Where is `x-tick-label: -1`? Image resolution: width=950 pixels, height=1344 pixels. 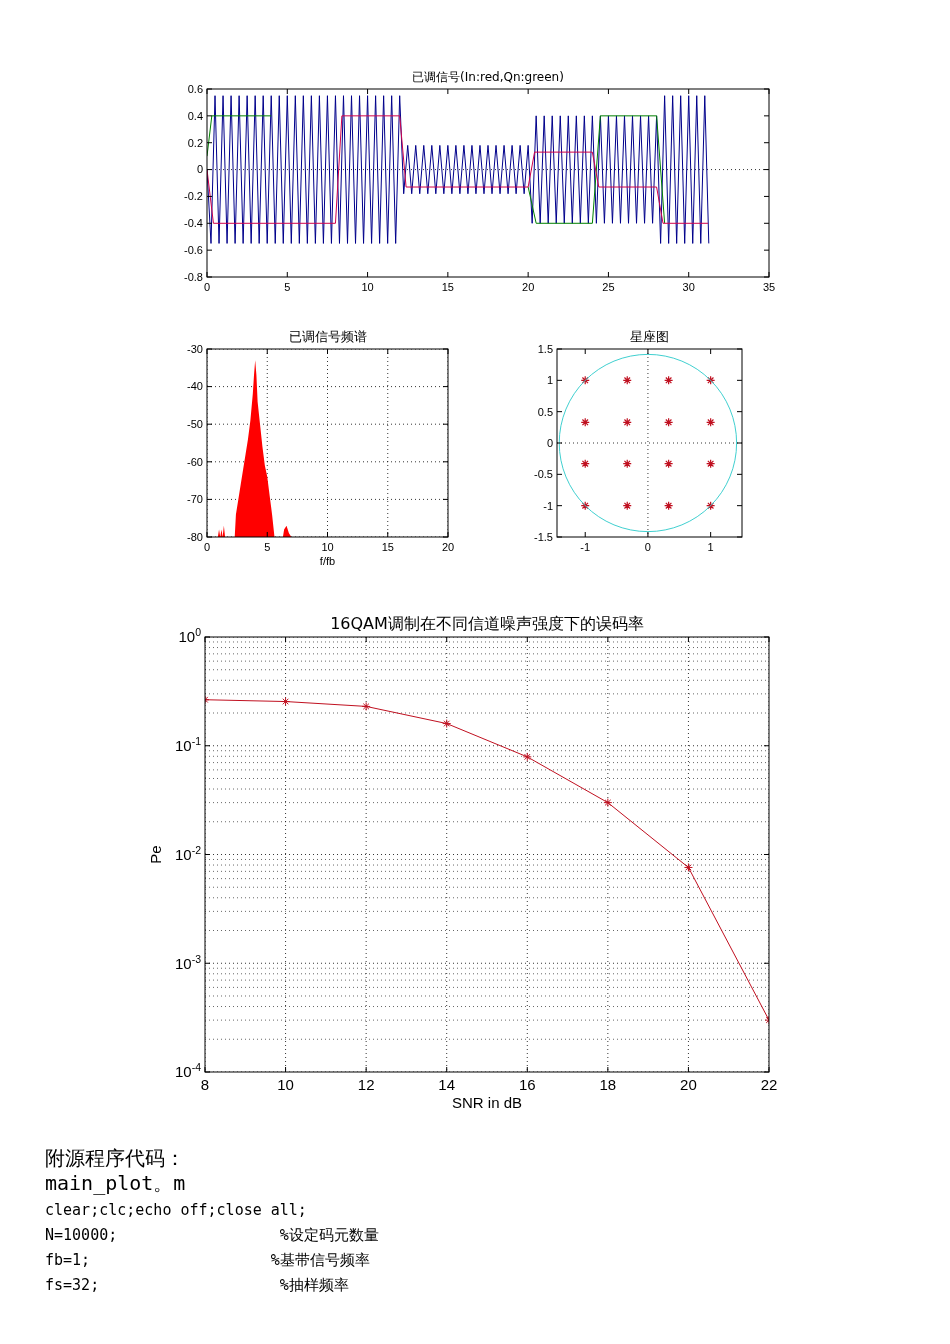 x-tick-label: -1 is located at coordinates (585, 547).